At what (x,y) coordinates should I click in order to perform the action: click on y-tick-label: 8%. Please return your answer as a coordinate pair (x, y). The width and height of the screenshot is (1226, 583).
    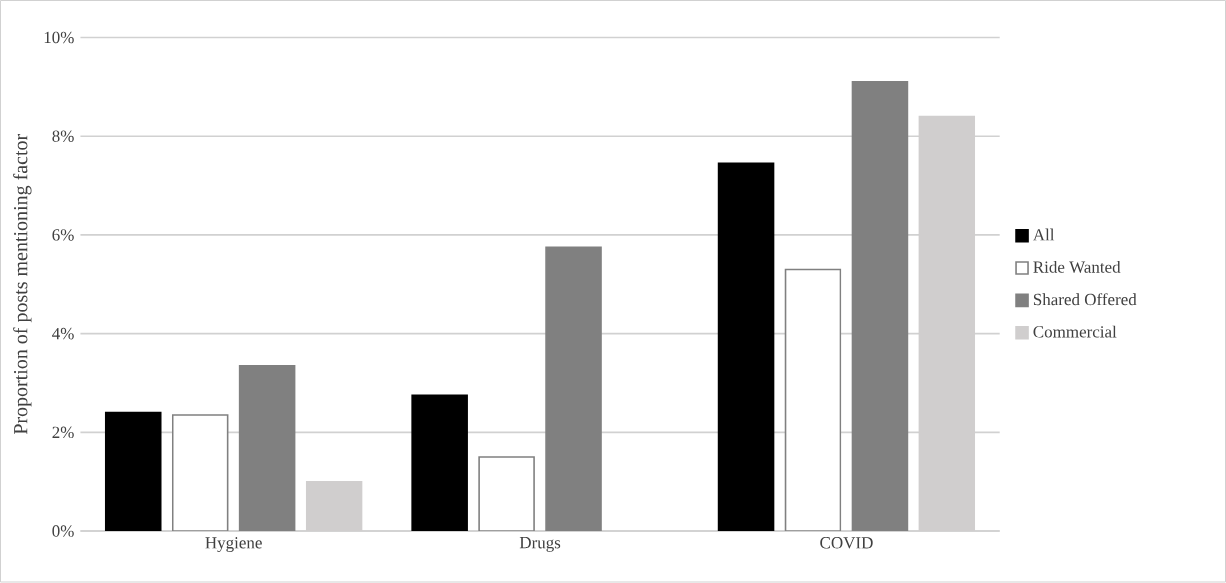
    Looking at the image, I should click on (63, 136).